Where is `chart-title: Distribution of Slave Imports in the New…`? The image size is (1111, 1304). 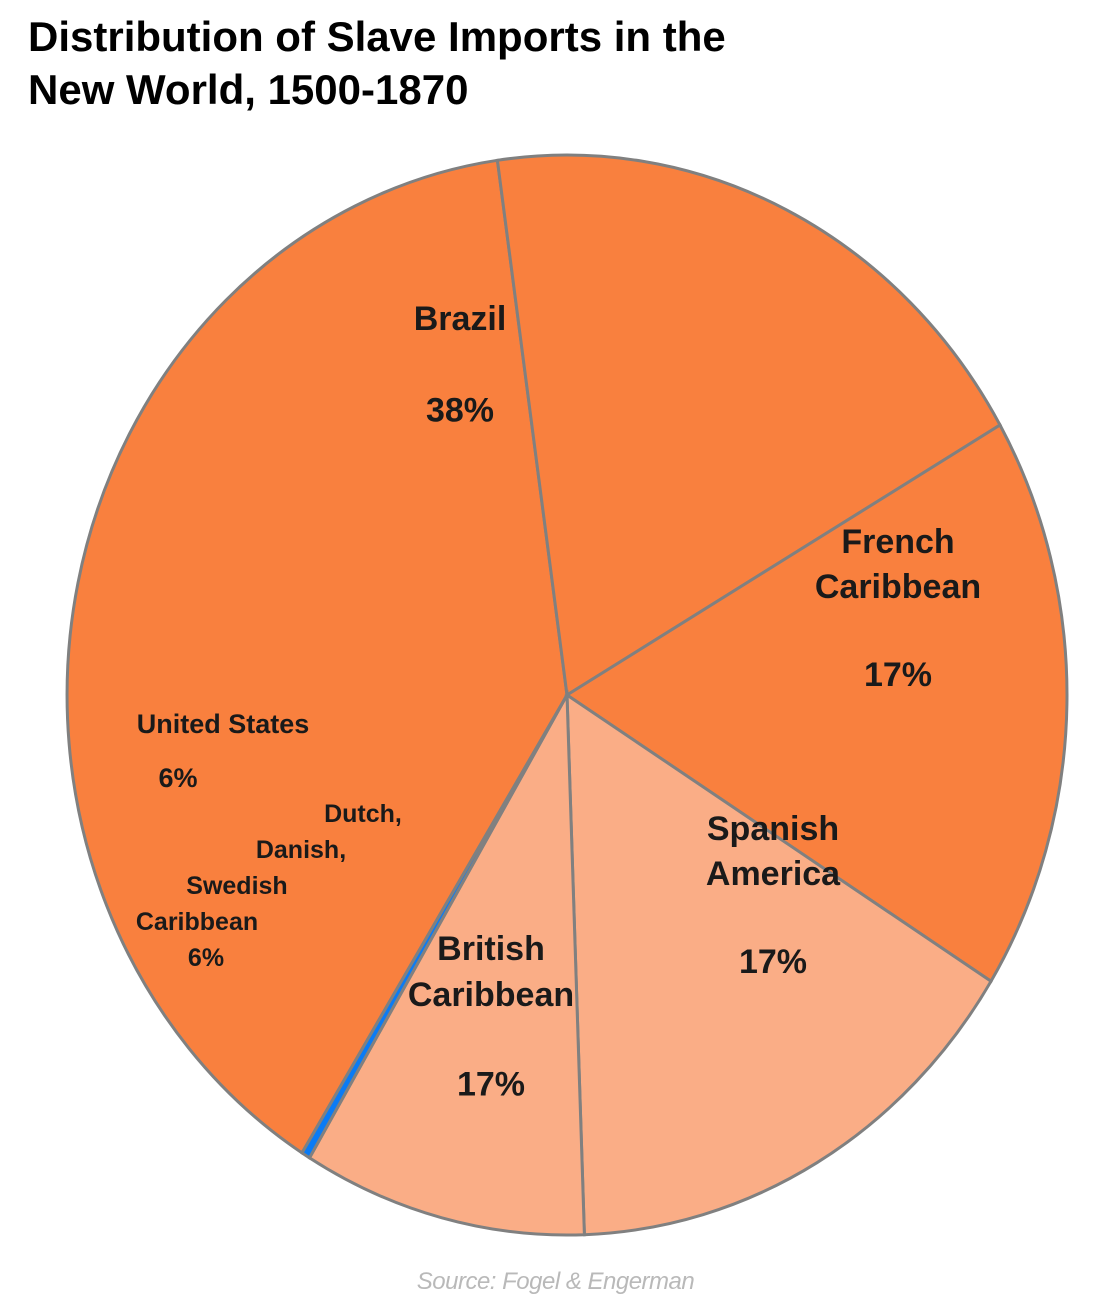 chart-title: Distribution of Slave Imports in the New… is located at coordinates (478, 63).